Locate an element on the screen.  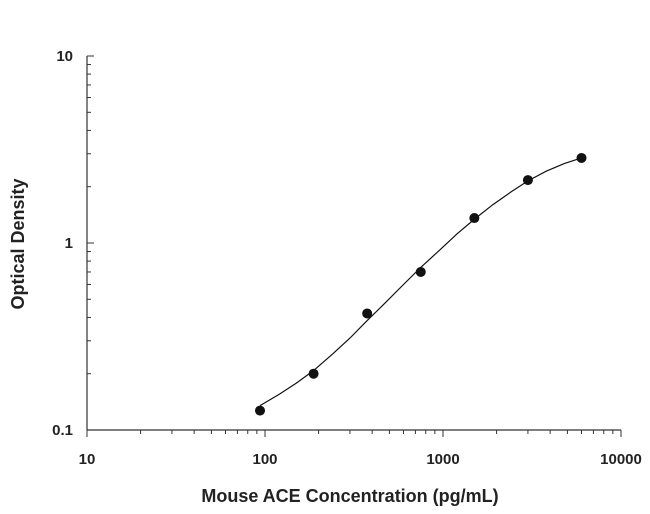
y-axis-ticks is located at coordinates (90, 243).